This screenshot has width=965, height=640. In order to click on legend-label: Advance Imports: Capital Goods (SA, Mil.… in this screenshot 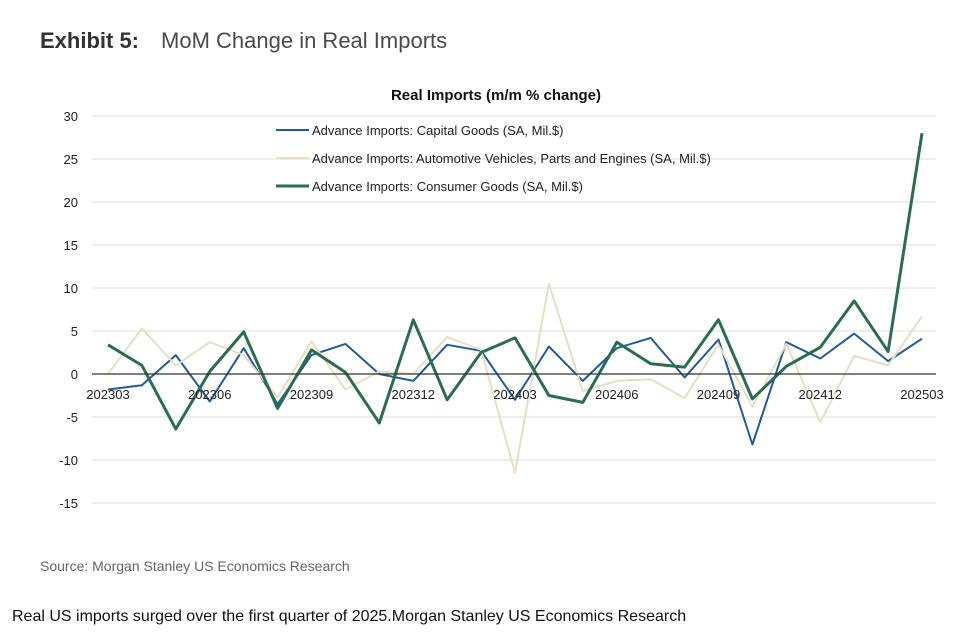, I will do `click(437, 130)`.